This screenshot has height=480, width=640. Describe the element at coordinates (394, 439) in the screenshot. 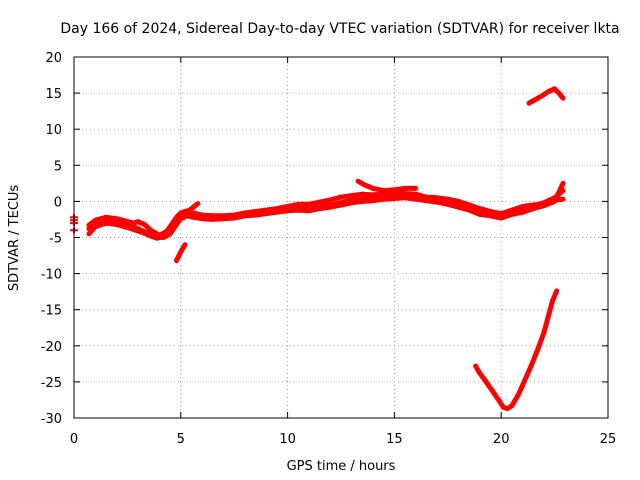

I see `x-tick-label: 15` at that location.